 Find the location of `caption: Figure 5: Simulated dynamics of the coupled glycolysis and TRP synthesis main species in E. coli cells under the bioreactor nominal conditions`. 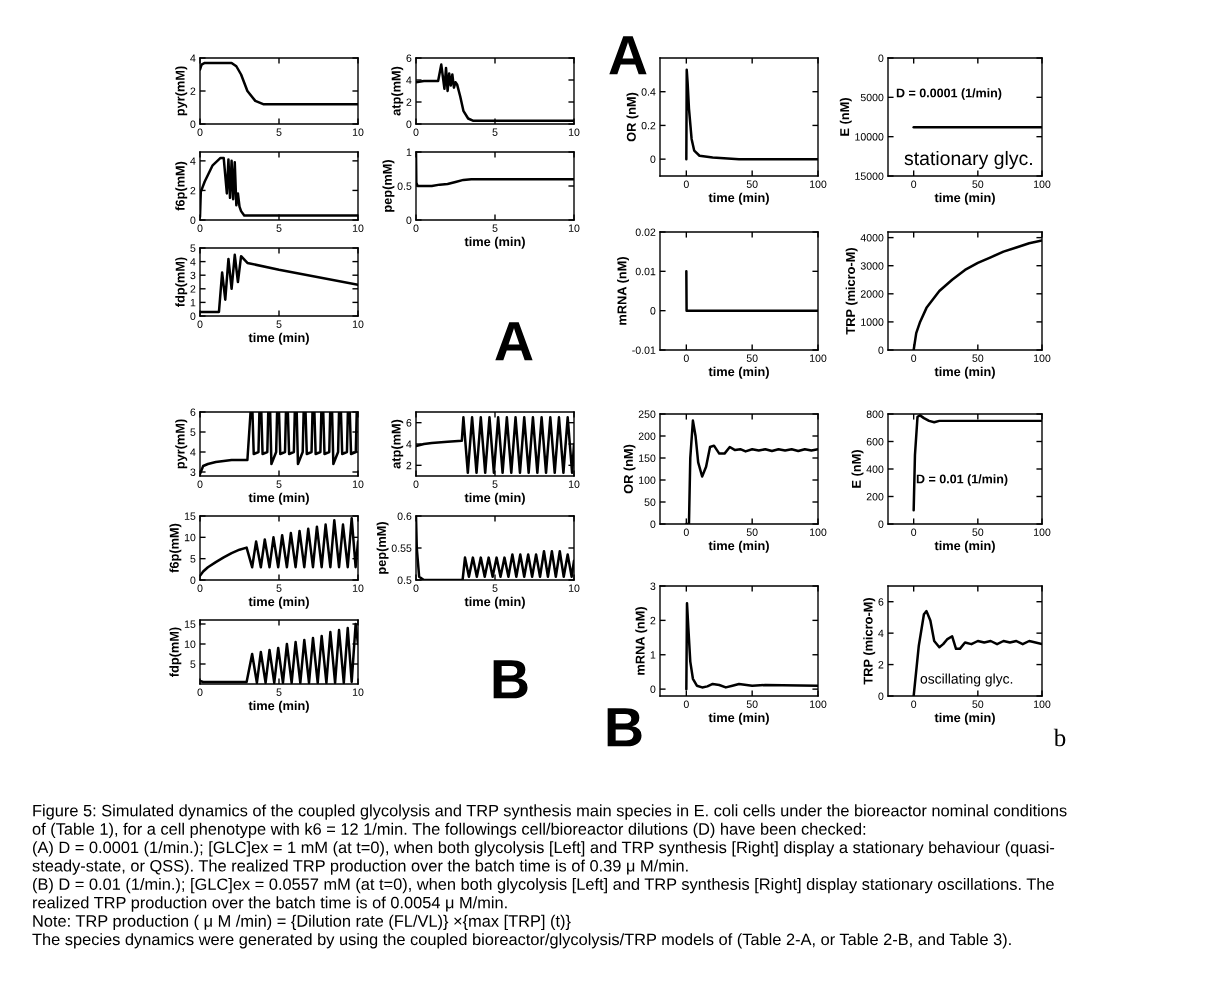

caption: Figure 5: Simulated dynamics of the coupled glycolysis and TRP synthesis main species in E. coli cells under the bioreactor nominal conditions is located at coordinates (550, 812).